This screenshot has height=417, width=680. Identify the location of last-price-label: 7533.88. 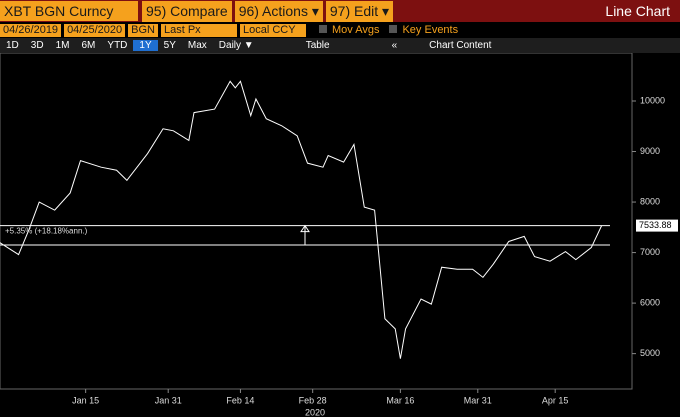
(655, 225).